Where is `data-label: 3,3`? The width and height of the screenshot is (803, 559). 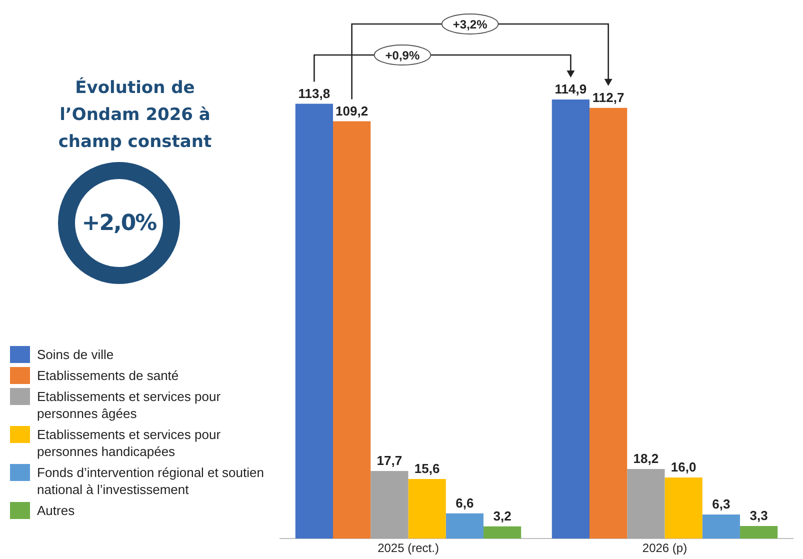
data-label: 3,3 is located at coordinates (759, 516).